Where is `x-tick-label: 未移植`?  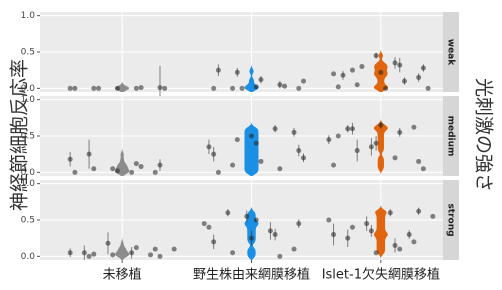 x-tick-label: 未移植 is located at coordinates (122, 275).